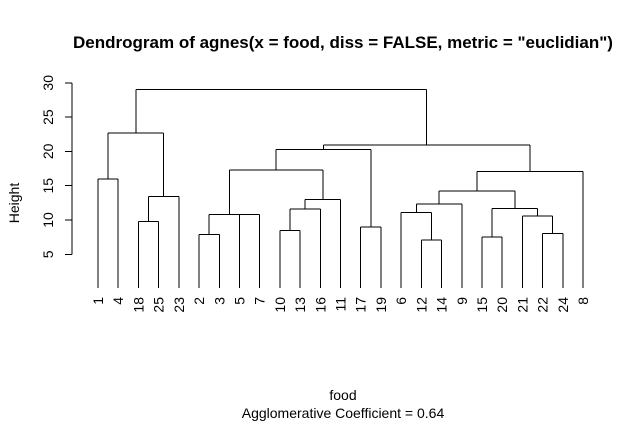 This screenshot has width=643, height=425. Describe the element at coordinates (342, 395) in the screenshot. I see `x-axis-label: food` at that location.